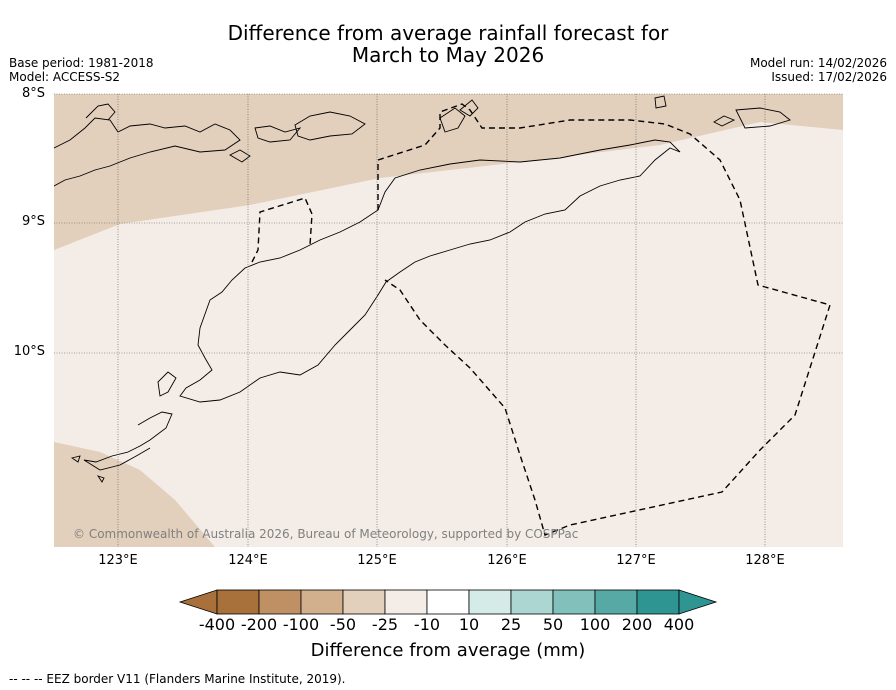  I want to click on colorbar-under-arrow, so click(198, 602).